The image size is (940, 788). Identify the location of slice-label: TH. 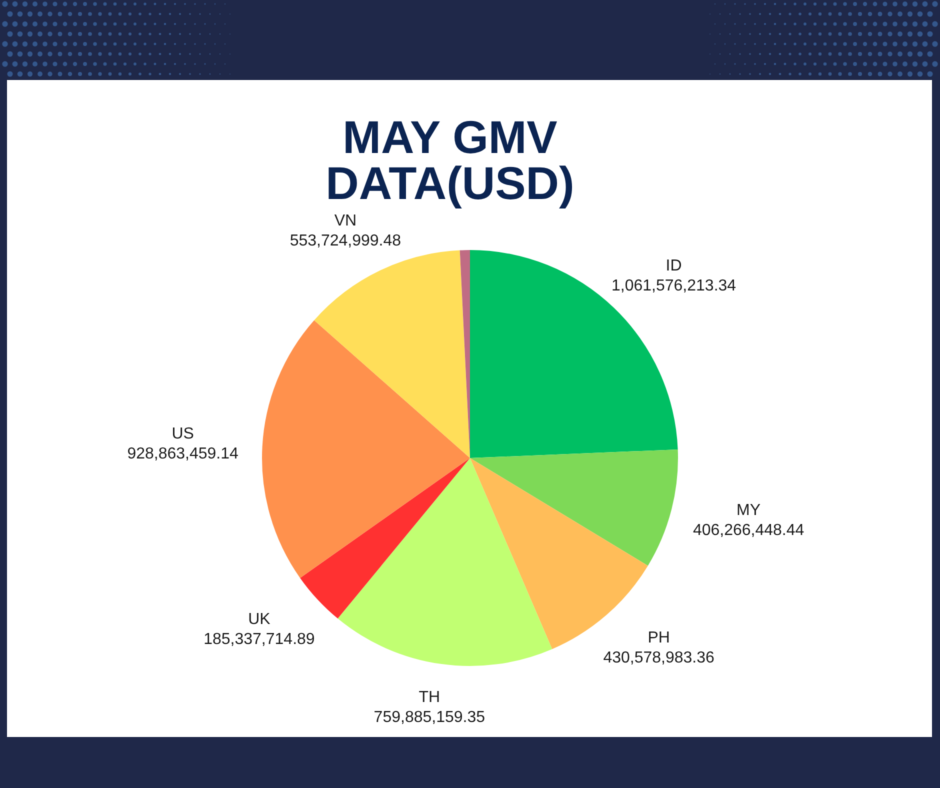
(429, 697).